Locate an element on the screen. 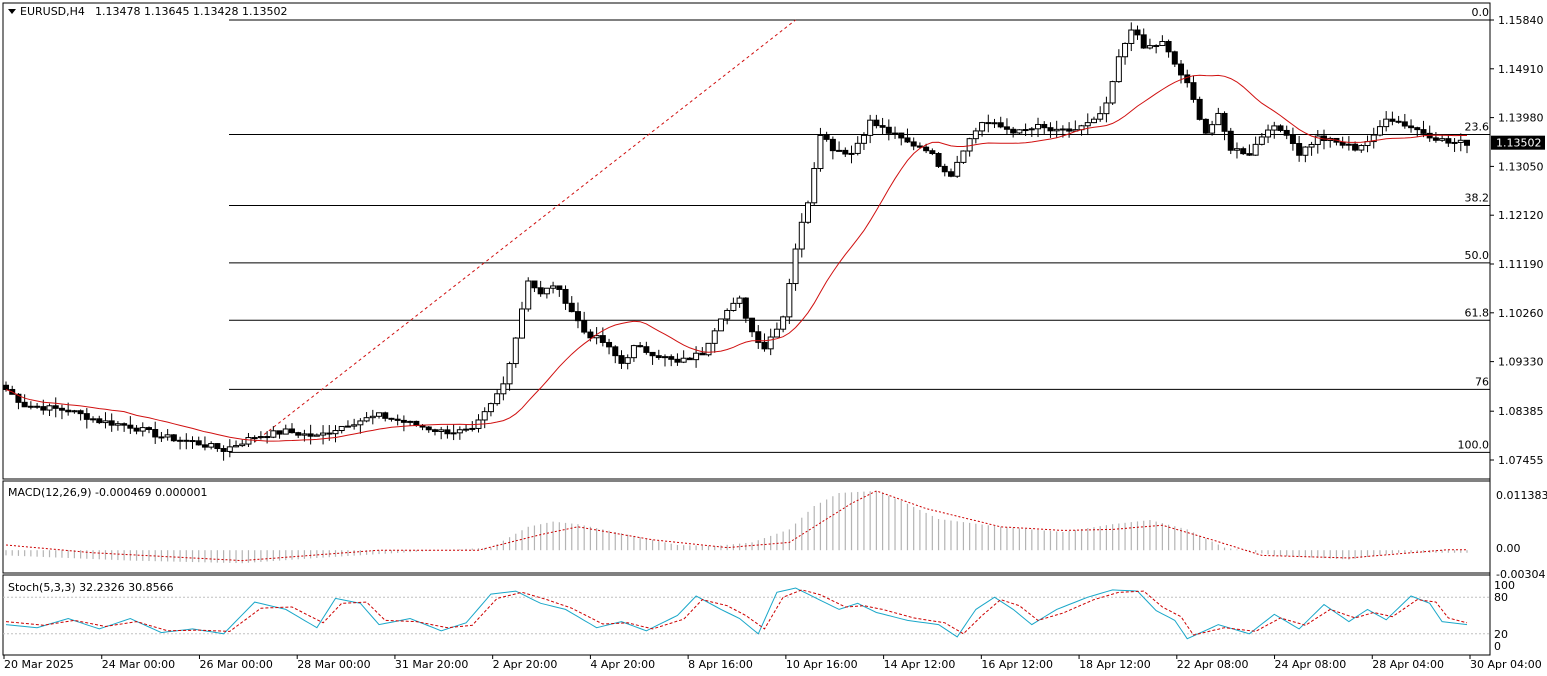 This screenshot has height=676, width=1547. macd-label: MACD(12,26,9) -0.000469 0.000001 is located at coordinates (107, 492).